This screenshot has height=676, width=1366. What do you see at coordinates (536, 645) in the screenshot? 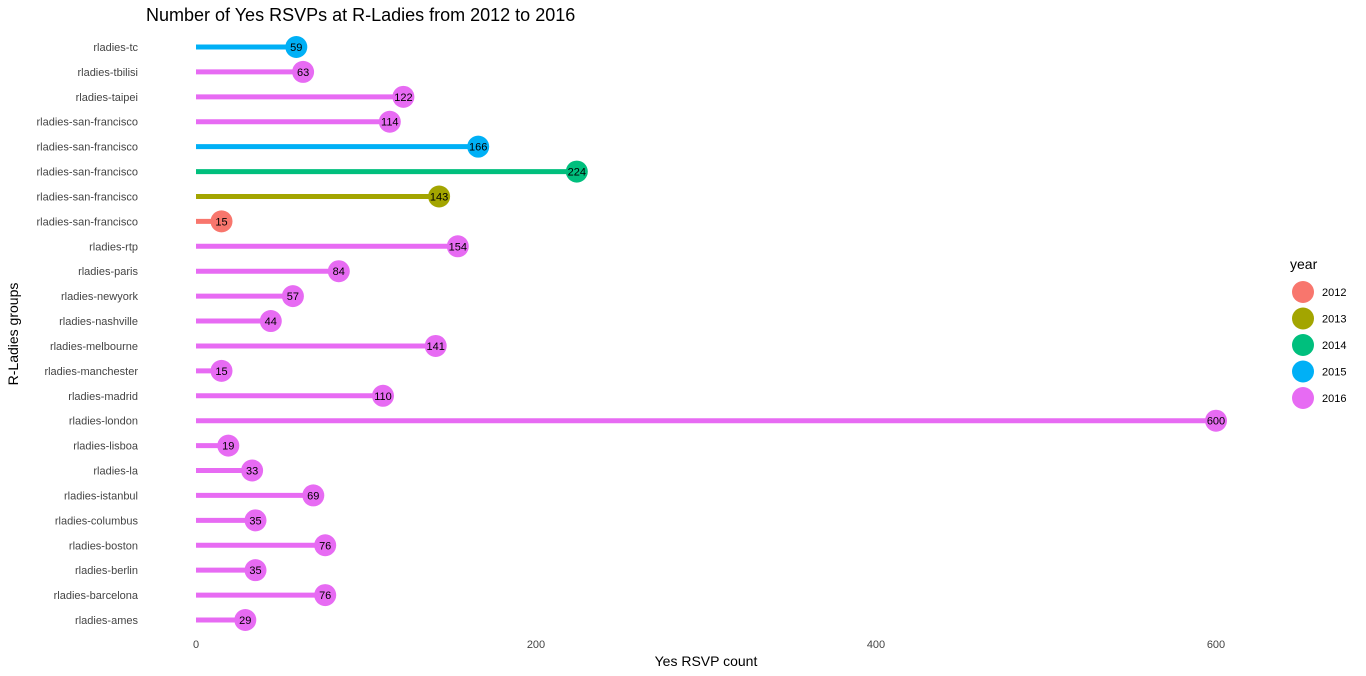
I see `x-tick-label: 200` at bounding box center [536, 645].